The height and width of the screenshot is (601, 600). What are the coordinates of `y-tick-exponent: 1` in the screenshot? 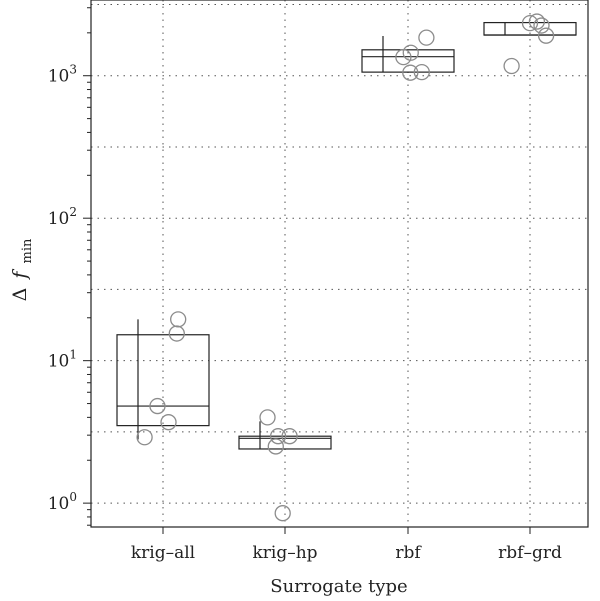 It's located at (73, 355).